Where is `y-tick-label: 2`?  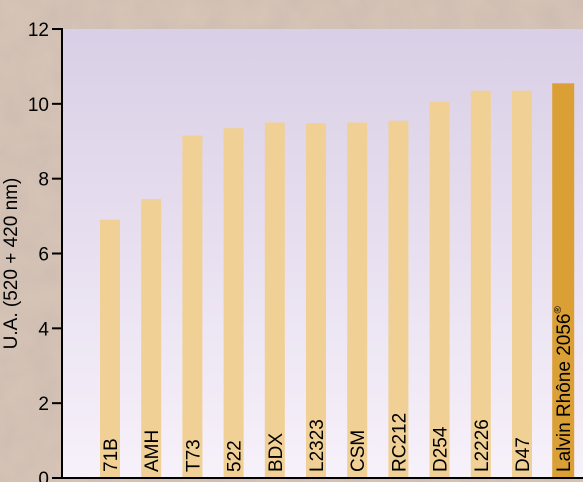
y-tick-label: 2 is located at coordinates (43, 404).